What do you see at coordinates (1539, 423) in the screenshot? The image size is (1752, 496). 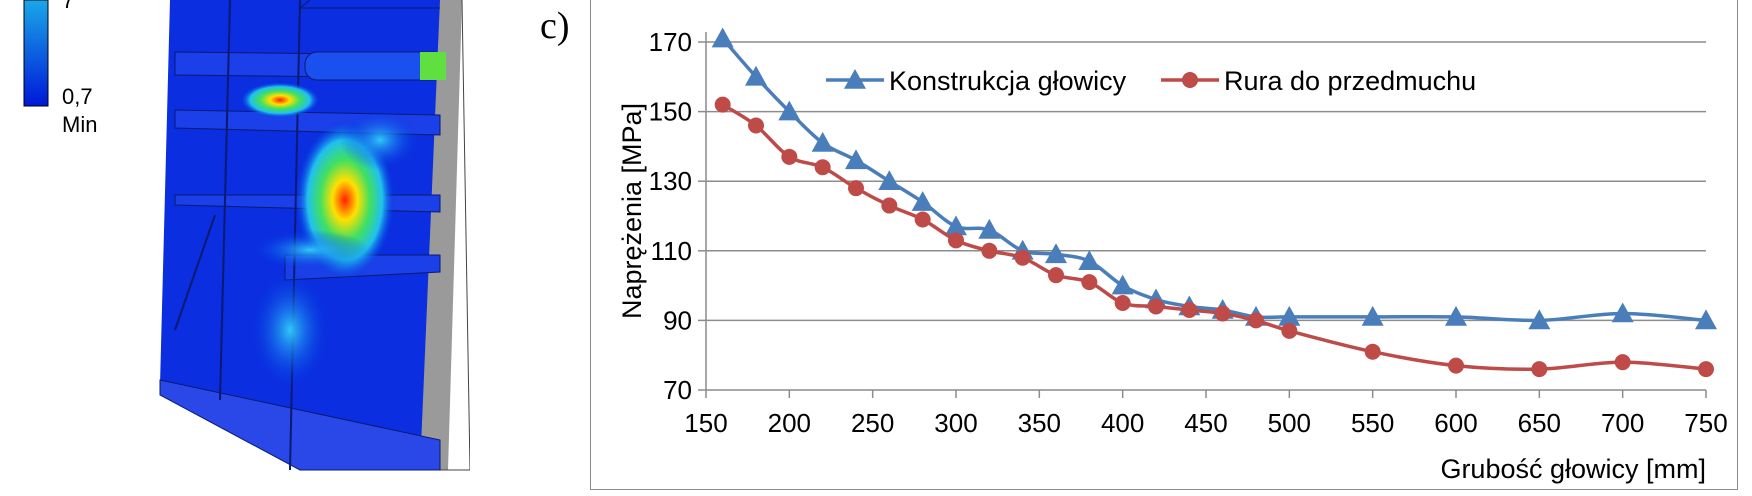 I see `x-tick-label: 650` at bounding box center [1539, 423].